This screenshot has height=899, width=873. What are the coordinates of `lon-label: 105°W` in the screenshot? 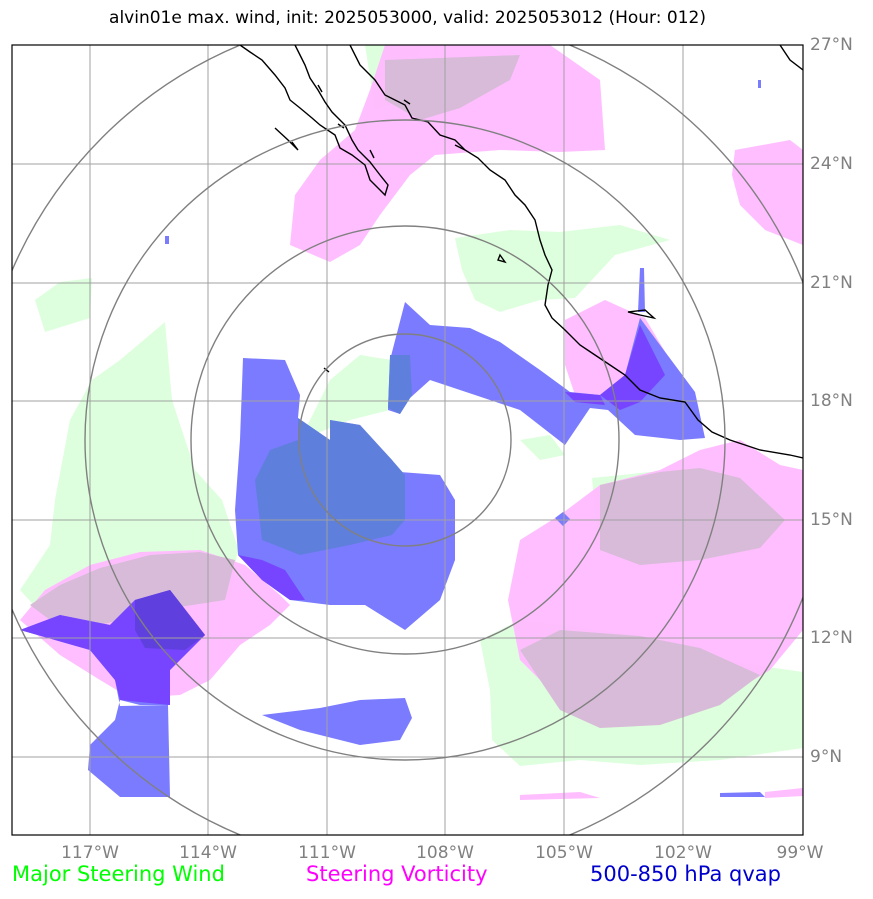 It's located at (564, 853).